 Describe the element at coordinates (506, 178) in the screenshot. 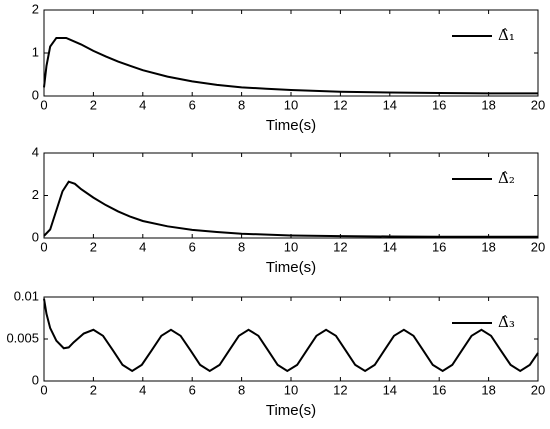

I see `legend-label: Δ̂₂` at that location.